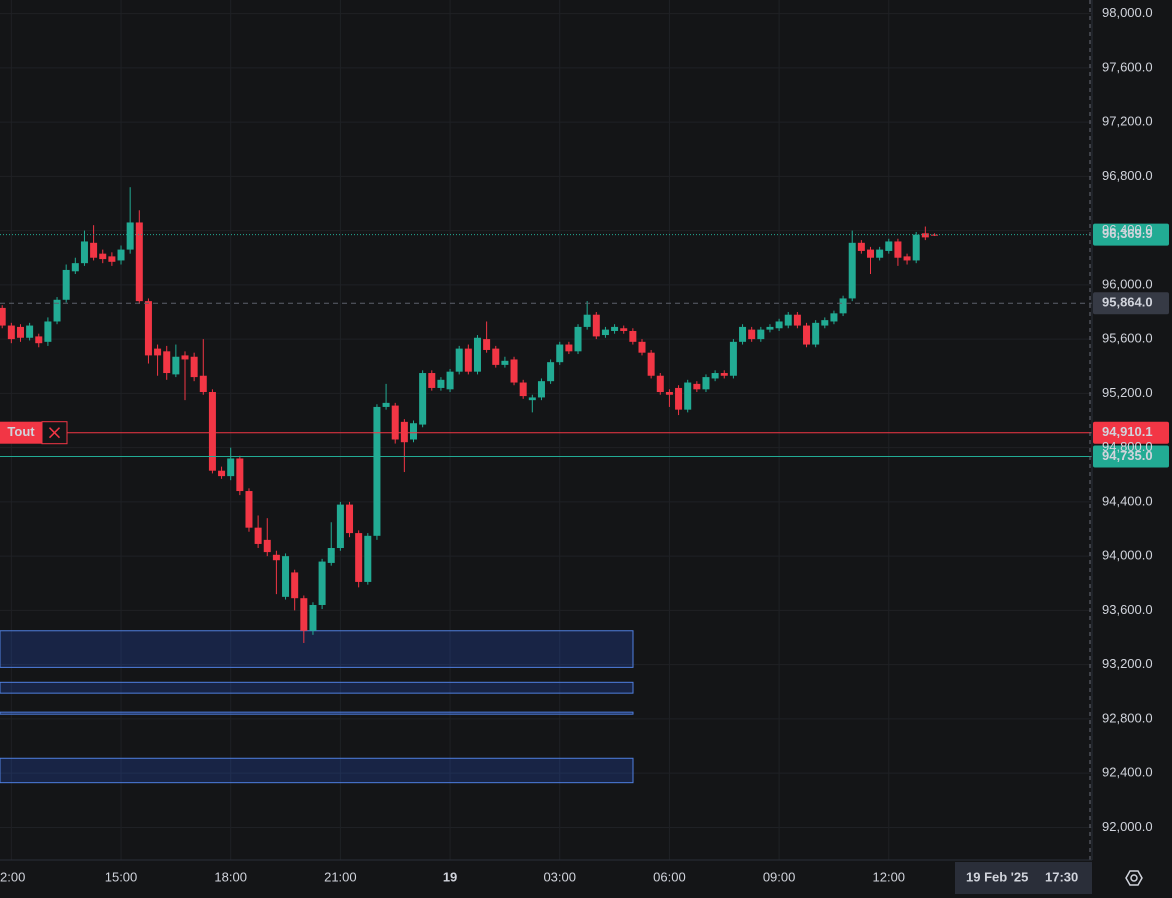 This screenshot has width=1172, height=898. What do you see at coordinates (669, 876) in the screenshot?
I see `x-tick-label: 06:00` at bounding box center [669, 876].